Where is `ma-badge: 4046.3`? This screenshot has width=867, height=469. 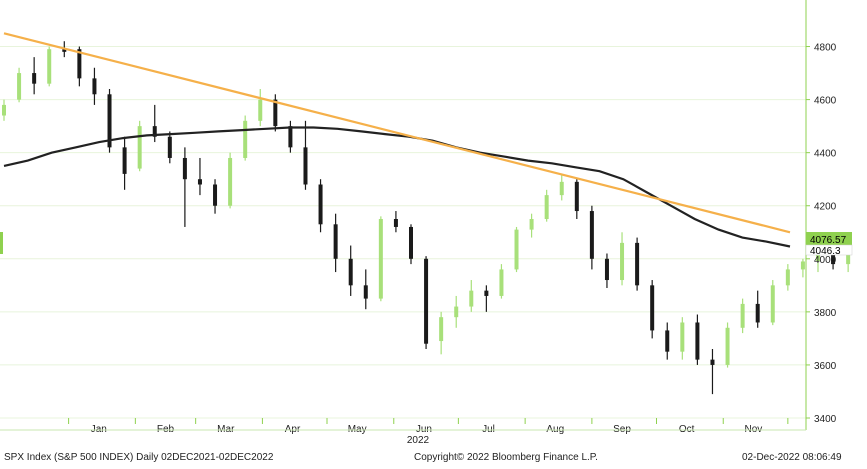
ma-badge: 4046.3 is located at coordinates (829, 250).